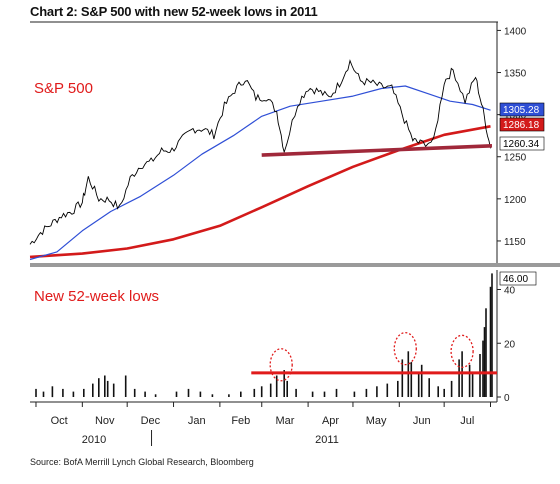 This screenshot has width=560, height=484. I want to click on end-label-text: 1286.18, so click(521, 125).